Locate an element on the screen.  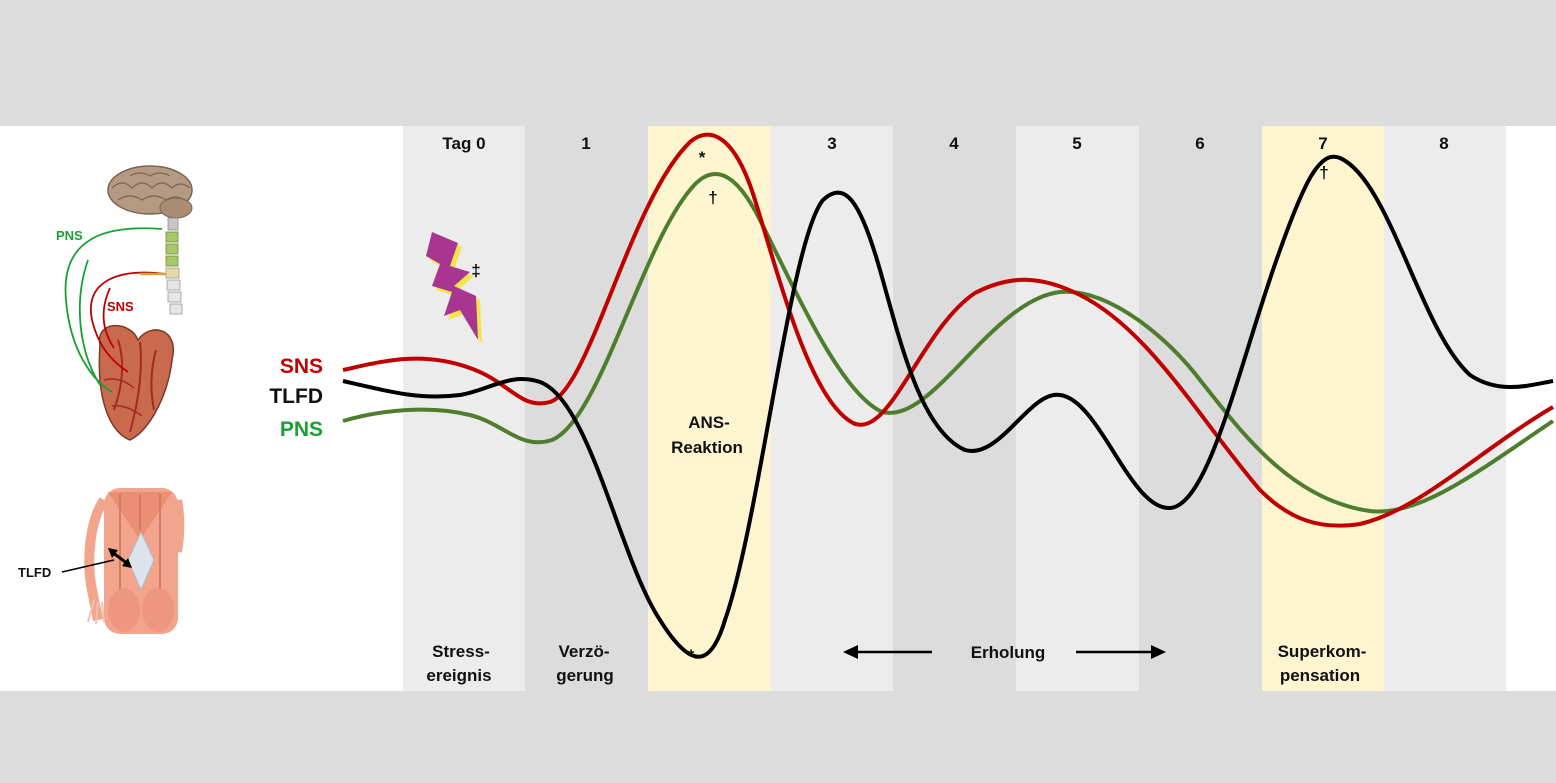
back-muscles-illustration is located at coordinates (134, 561).